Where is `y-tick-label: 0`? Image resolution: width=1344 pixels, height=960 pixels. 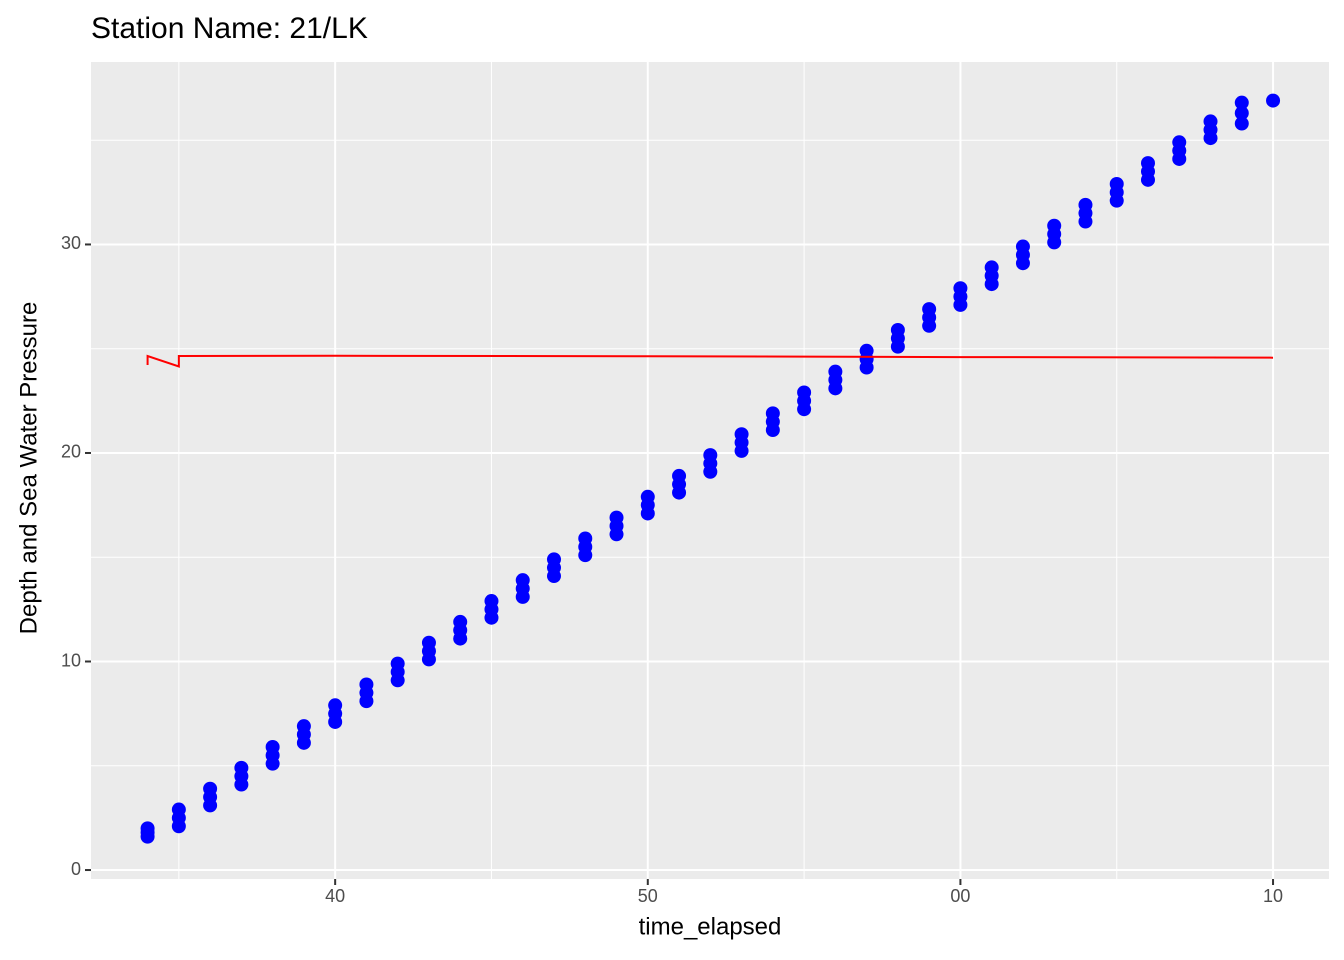
y-tick-label: 0 is located at coordinates (76, 869).